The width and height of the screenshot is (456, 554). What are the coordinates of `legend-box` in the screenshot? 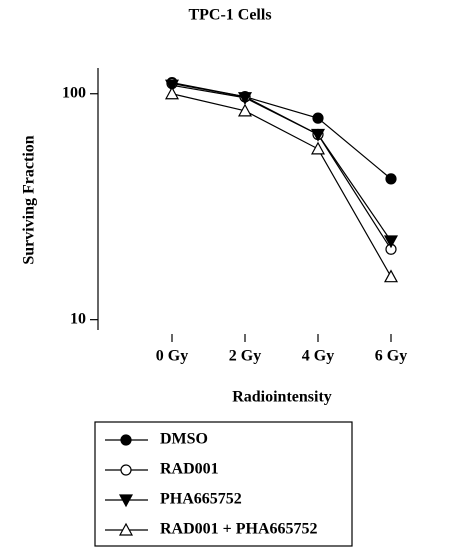 It's located at (223, 484).